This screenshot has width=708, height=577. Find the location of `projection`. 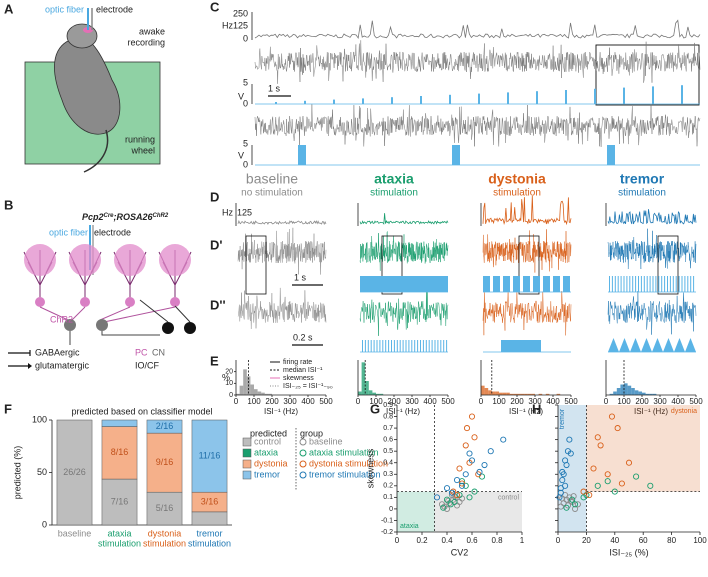

projection is located at coordinates (114, 338).